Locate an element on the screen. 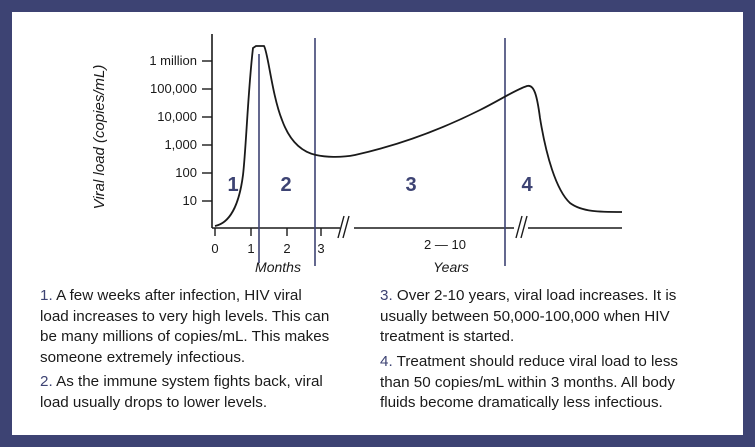 The image size is (755, 447). x-tick-marks is located at coordinates (268, 232).